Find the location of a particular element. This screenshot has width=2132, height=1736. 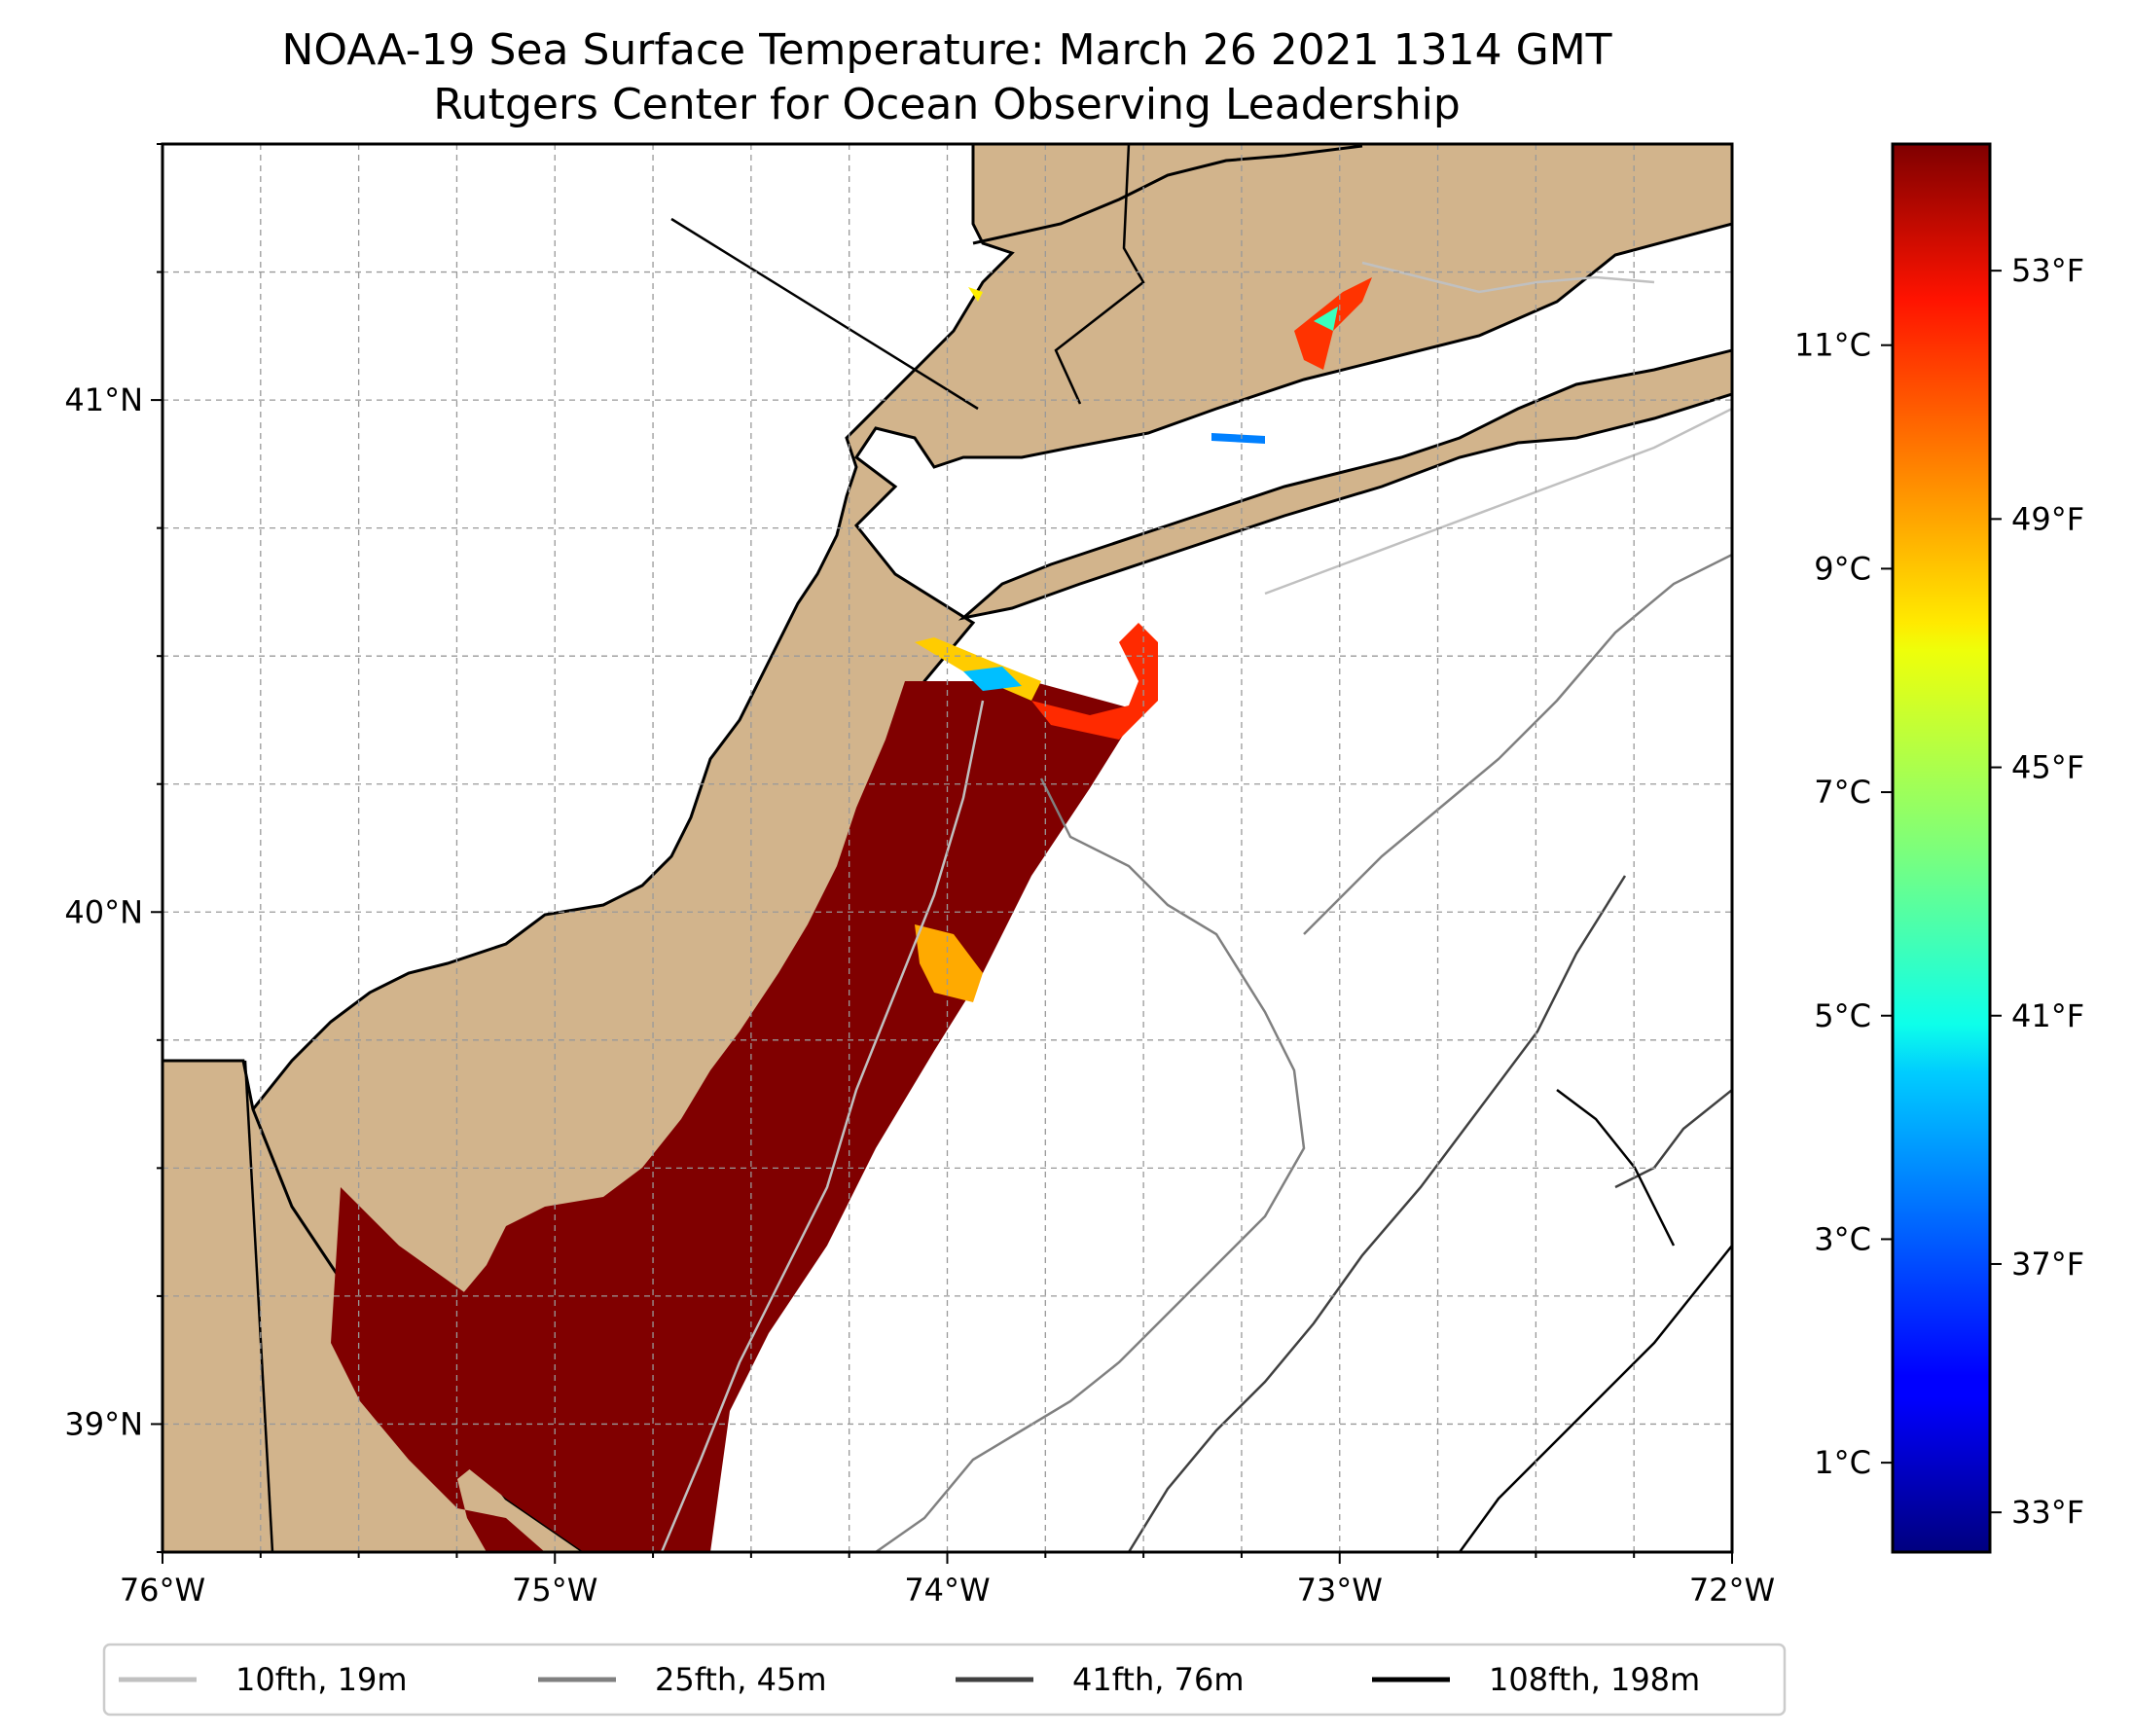

colorbar-gradient is located at coordinates (1942, 848).